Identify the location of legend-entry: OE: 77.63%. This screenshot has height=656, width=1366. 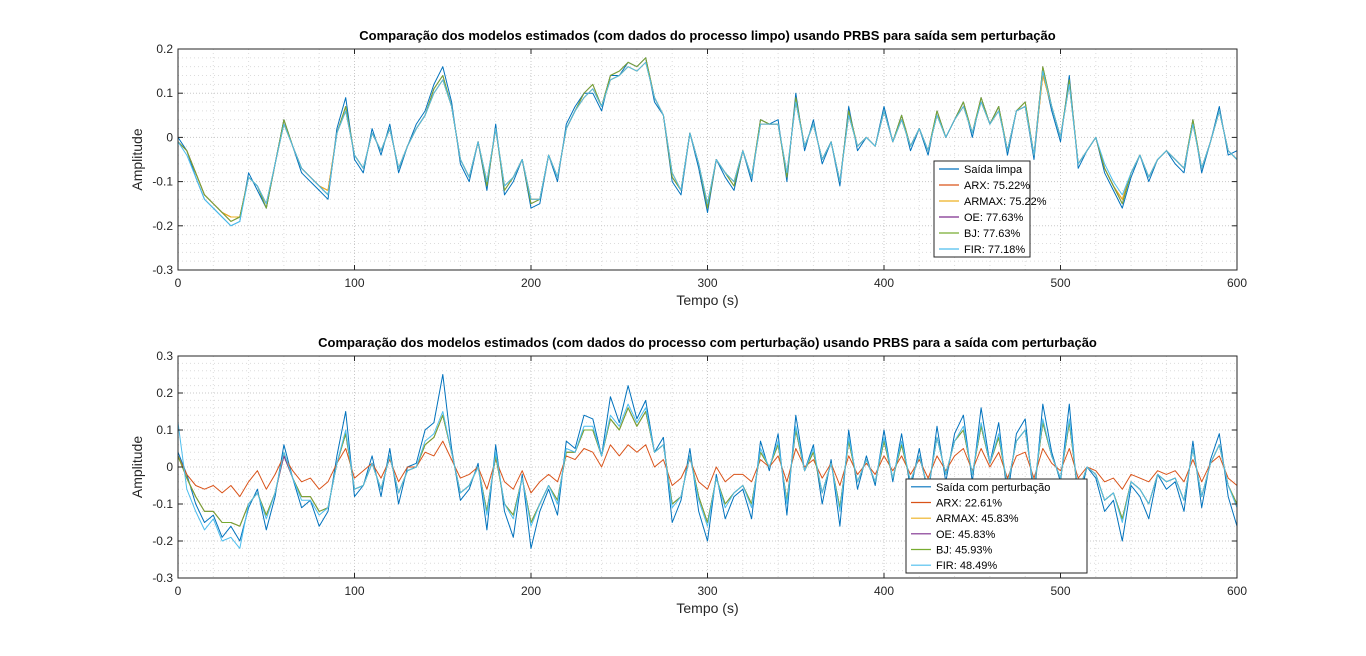
(994, 218).